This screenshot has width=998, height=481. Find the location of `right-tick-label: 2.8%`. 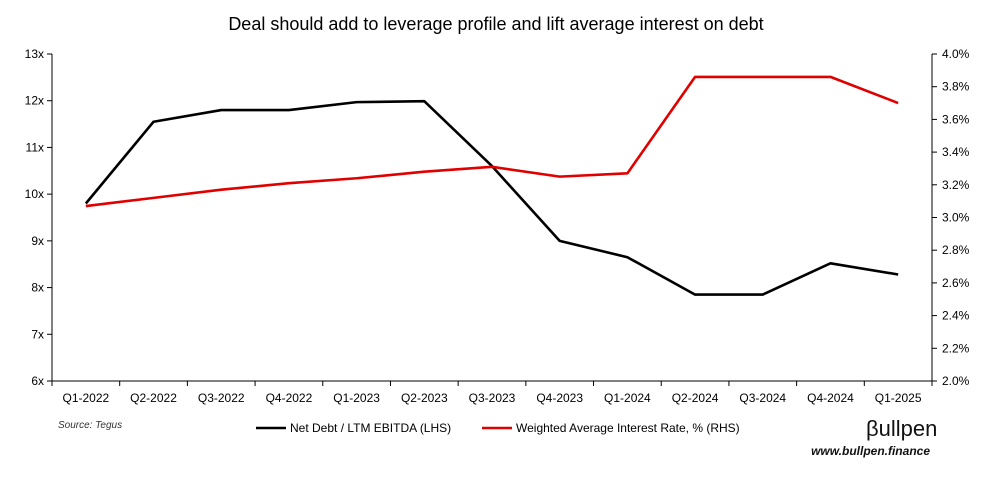

right-tick-label: 2.8% is located at coordinates (956, 250).